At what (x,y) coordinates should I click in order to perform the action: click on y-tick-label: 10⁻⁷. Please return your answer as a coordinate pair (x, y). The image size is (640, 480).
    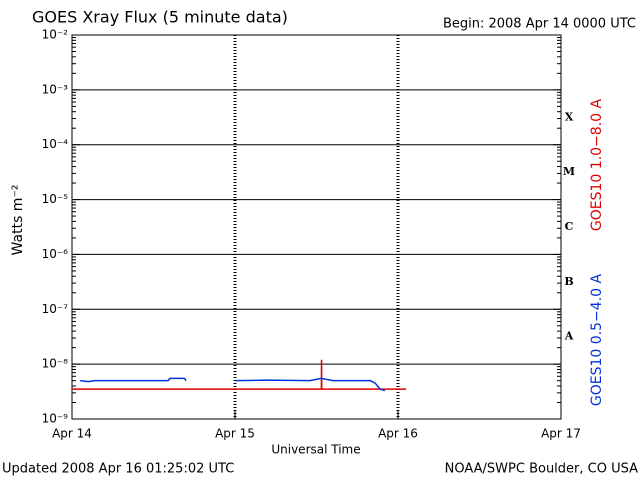
    Looking at the image, I should click on (55, 309).